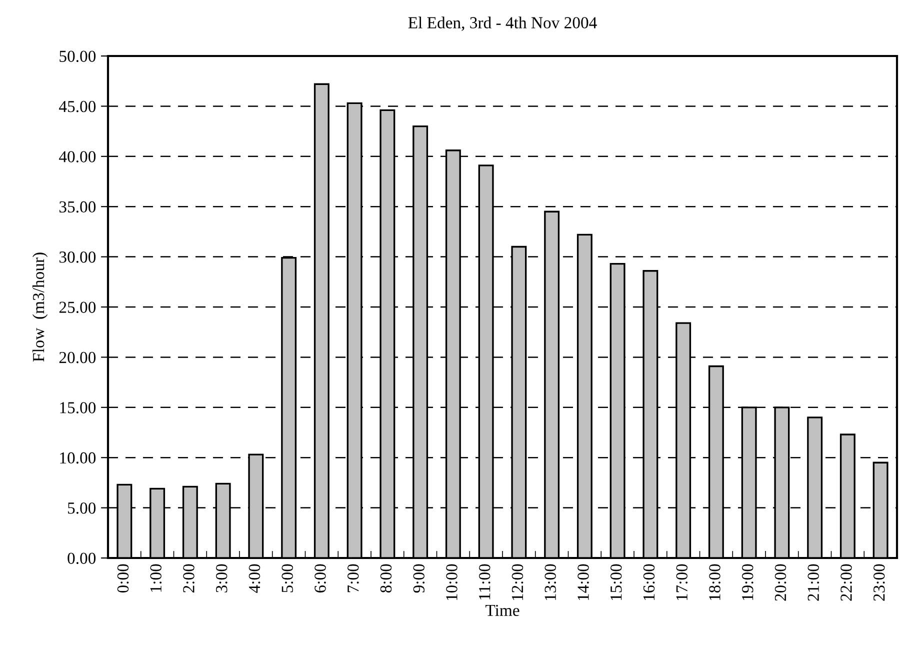 The width and height of the screenshot is (900, 648). Describe the element at coordinates (40, 307) in the screenshot. I see `y-axis-title: Flow (m3/hour)` at that location.